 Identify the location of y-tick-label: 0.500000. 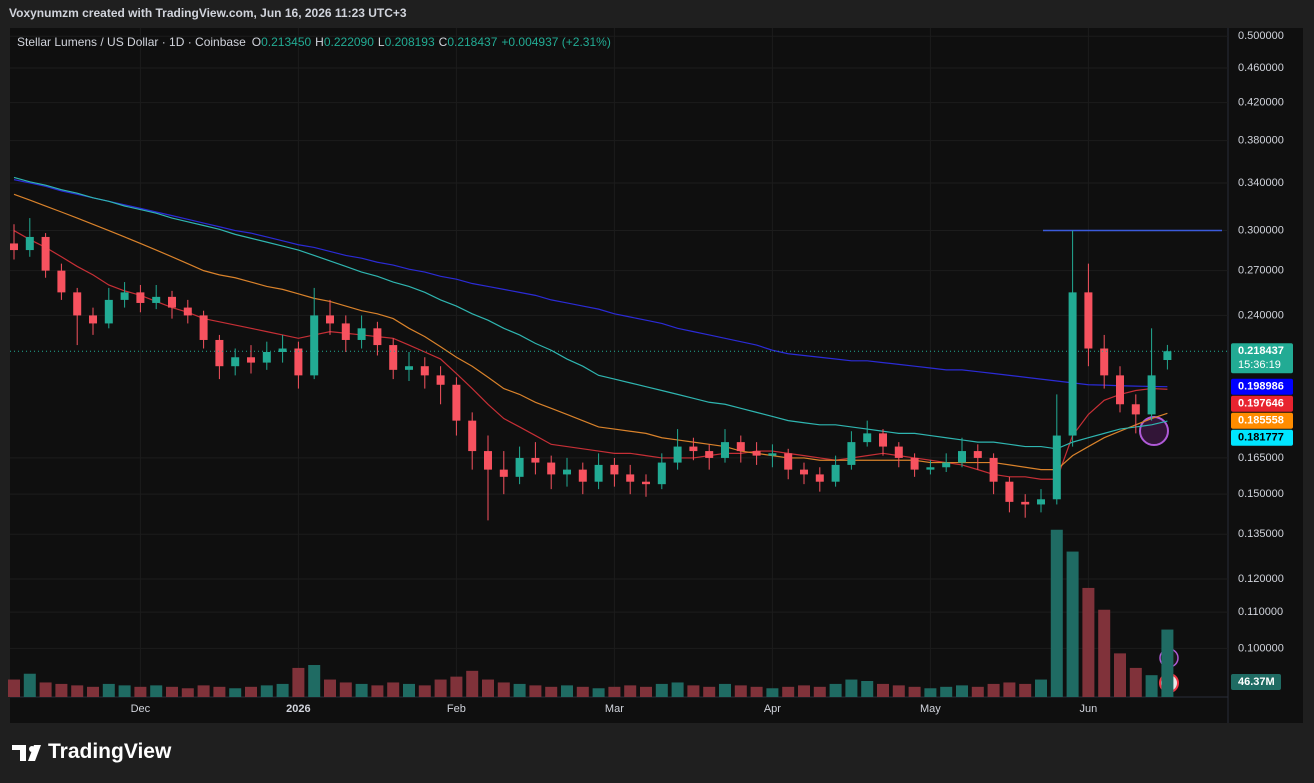
(1261, 36).